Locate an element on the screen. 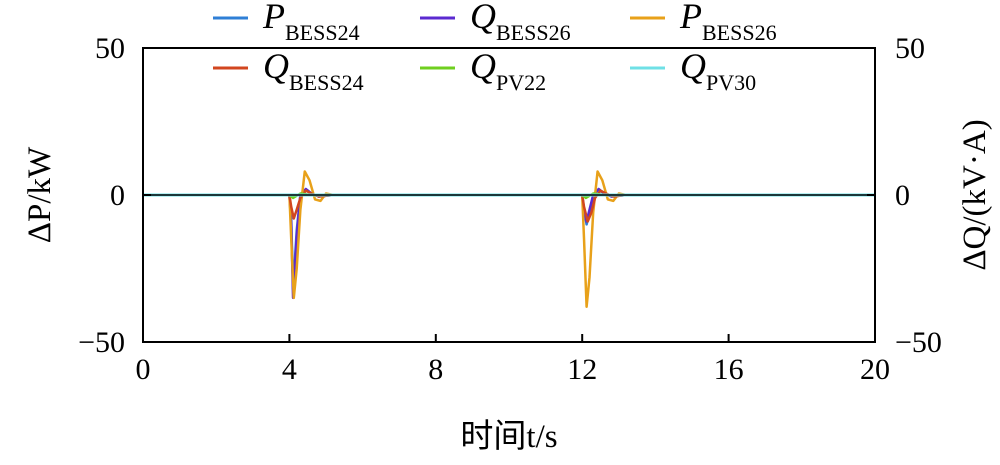 The height and width of the screenshot is (465, 1000). legend-item-p-bess26: PBESS26 is located at coordinates (703, 22).